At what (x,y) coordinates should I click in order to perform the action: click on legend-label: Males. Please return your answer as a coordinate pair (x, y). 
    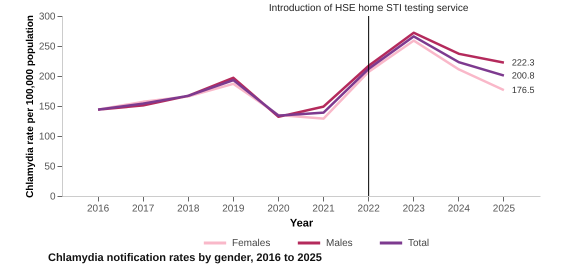
    Looking at the image, I should click on (339, 243).